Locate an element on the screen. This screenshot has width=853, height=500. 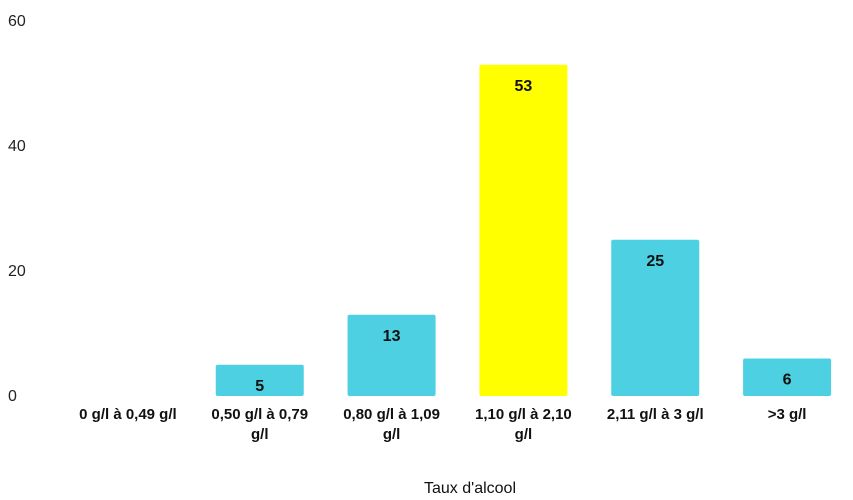
data-label: 13 is located at coordinates (392, 336).